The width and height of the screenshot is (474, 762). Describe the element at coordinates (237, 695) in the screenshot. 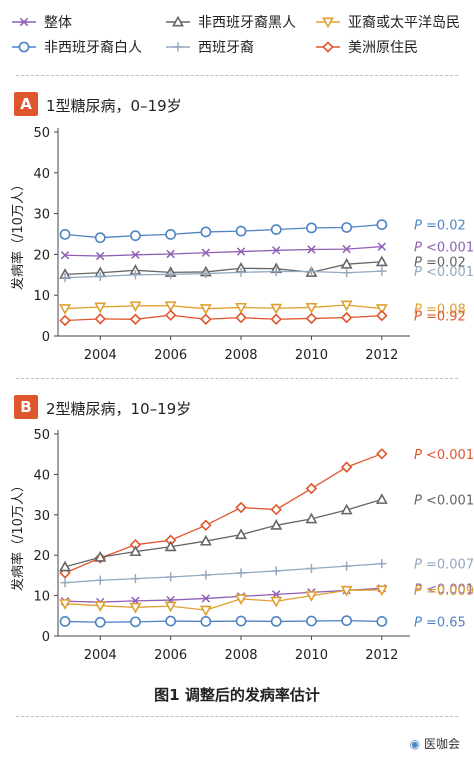

I see `figure-caption: 图1 调整后的发病率估计` at that location.